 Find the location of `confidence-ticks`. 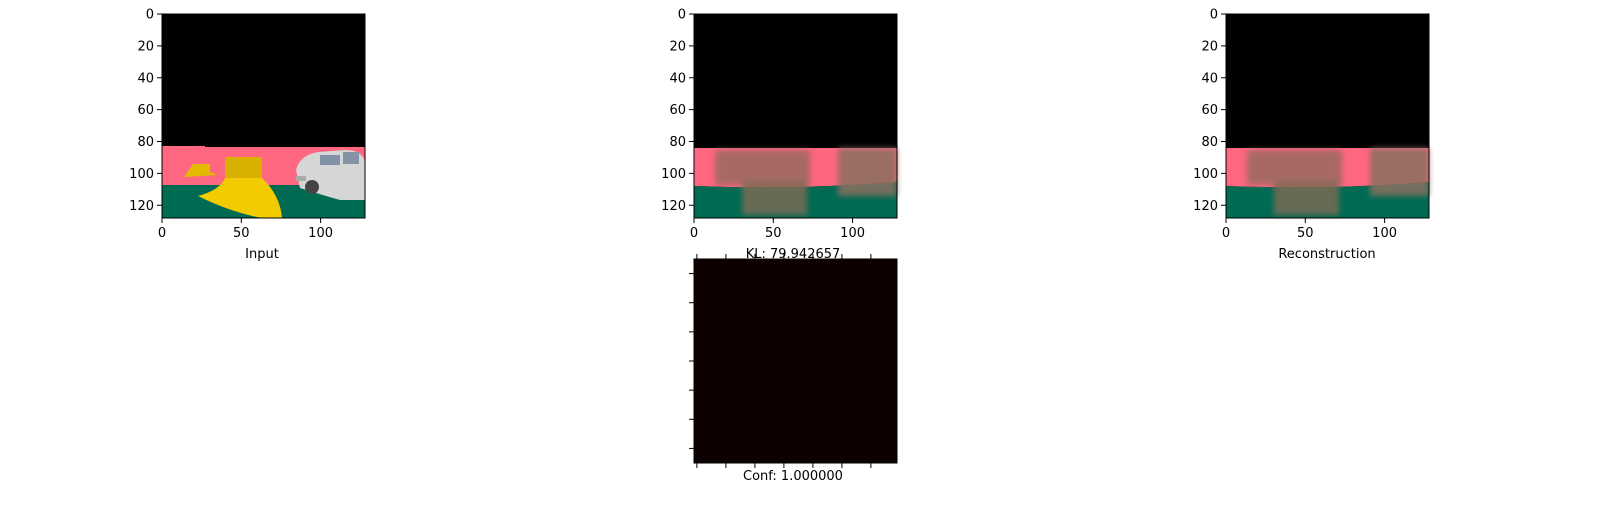

confidence-ticks is located at coordinates (780, 361).